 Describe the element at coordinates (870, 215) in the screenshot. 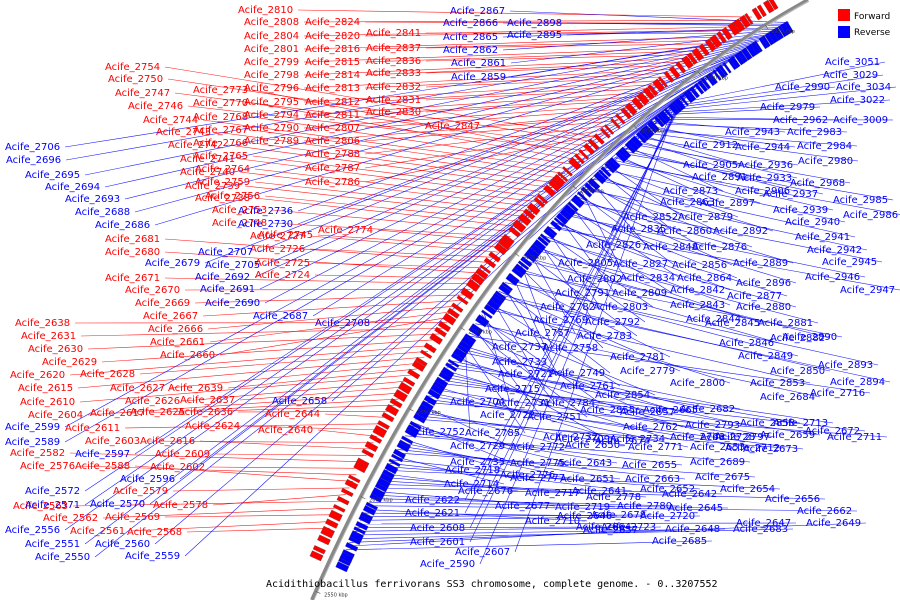

I see `gene-label: Acife_2986` at that location.